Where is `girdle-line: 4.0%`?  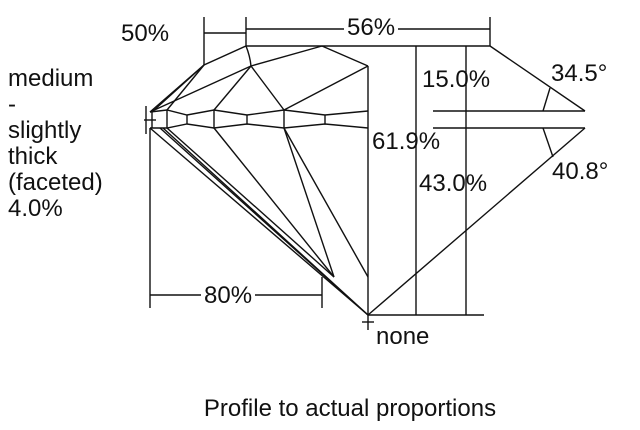 girdle-line: 4.0% is located at coordinates (35, 208).